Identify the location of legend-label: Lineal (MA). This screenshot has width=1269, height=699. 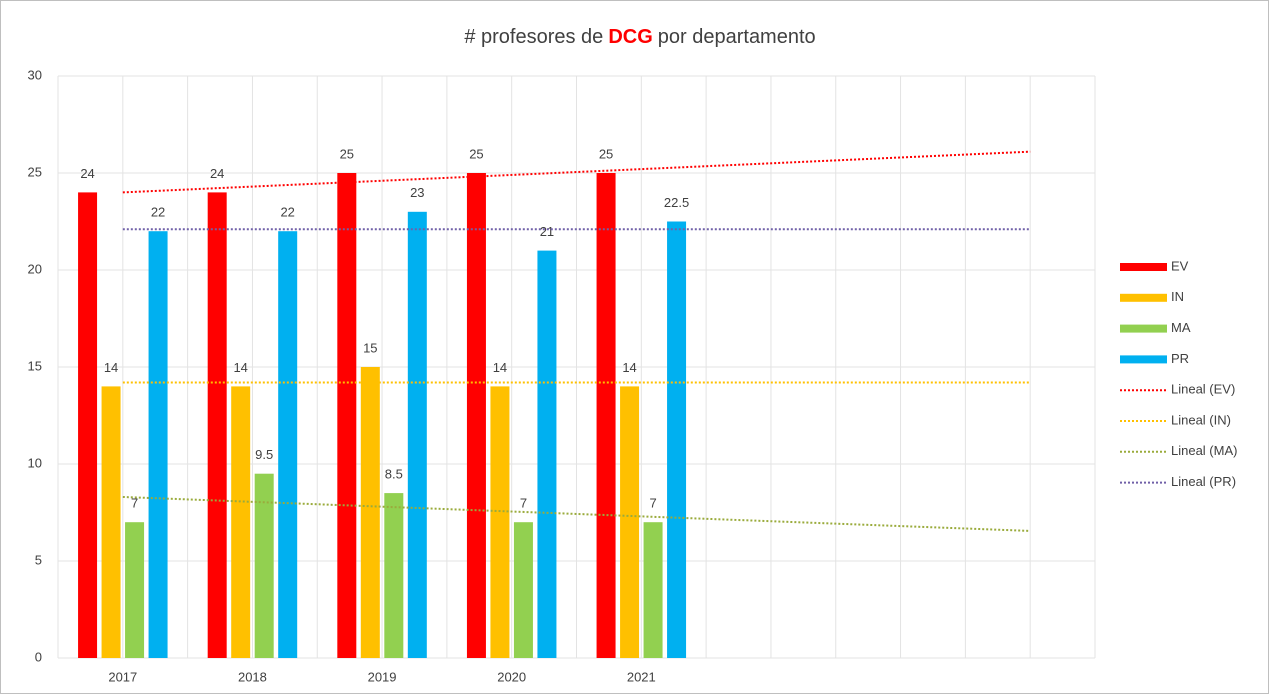
(1204, 450).